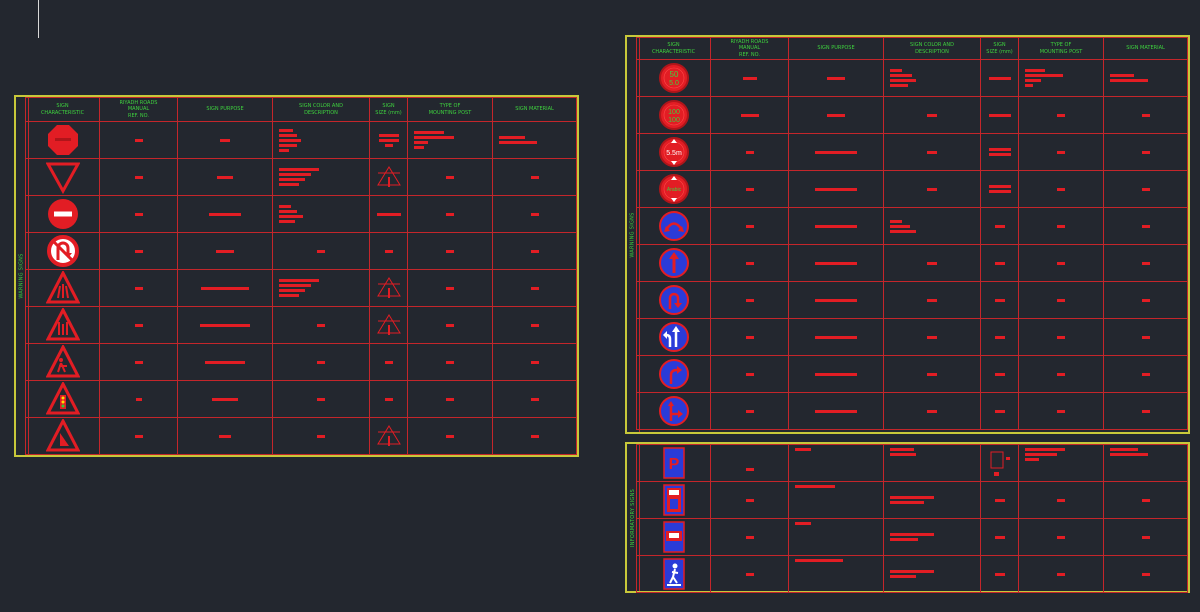 The height and width of the screenshot is (612, 1200). What do you see at coordinates (388, 109) in the screenshot?
I see `header-cell: SIGN SIZE (mm)` at bounding box center [388, 109].